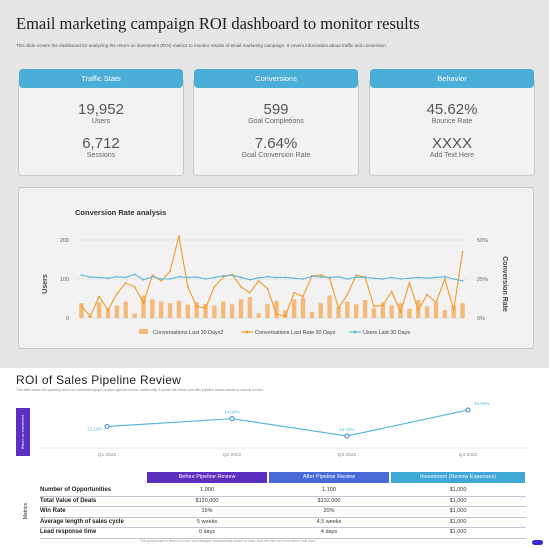 This screenshot has height=548, width=549. Describe the element at coordinates (26, 511) in the screenshot. I see `metrics-tab: Metrics` at that location.